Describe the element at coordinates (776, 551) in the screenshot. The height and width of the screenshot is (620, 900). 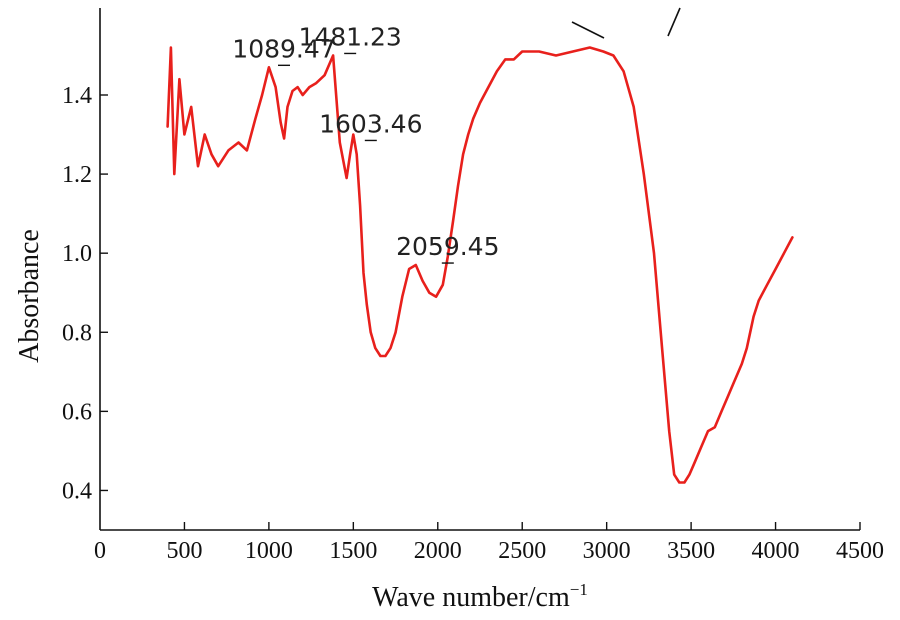
I see `x-tick-label: 4000` at that location.